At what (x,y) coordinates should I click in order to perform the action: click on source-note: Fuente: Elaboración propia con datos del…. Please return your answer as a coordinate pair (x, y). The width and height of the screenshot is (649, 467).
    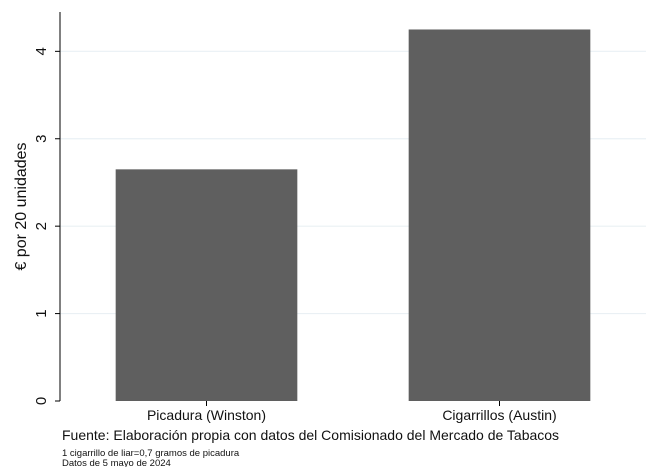
    Looking at the image, I should click on (310, 435).